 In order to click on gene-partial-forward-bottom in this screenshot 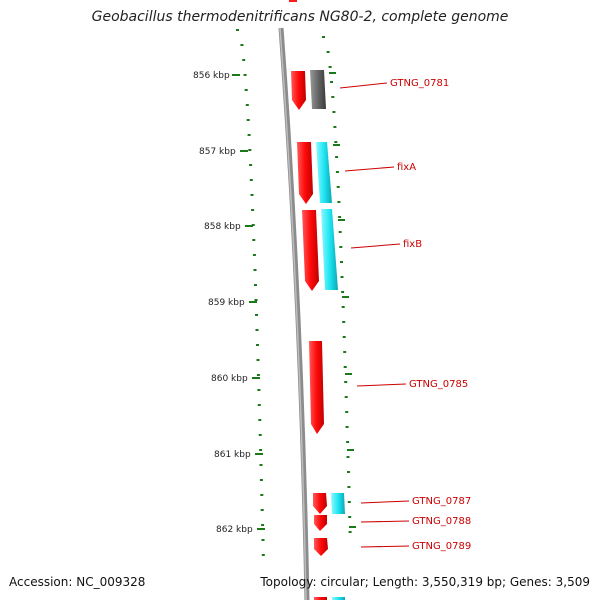, I will do `click(320, 598)`.